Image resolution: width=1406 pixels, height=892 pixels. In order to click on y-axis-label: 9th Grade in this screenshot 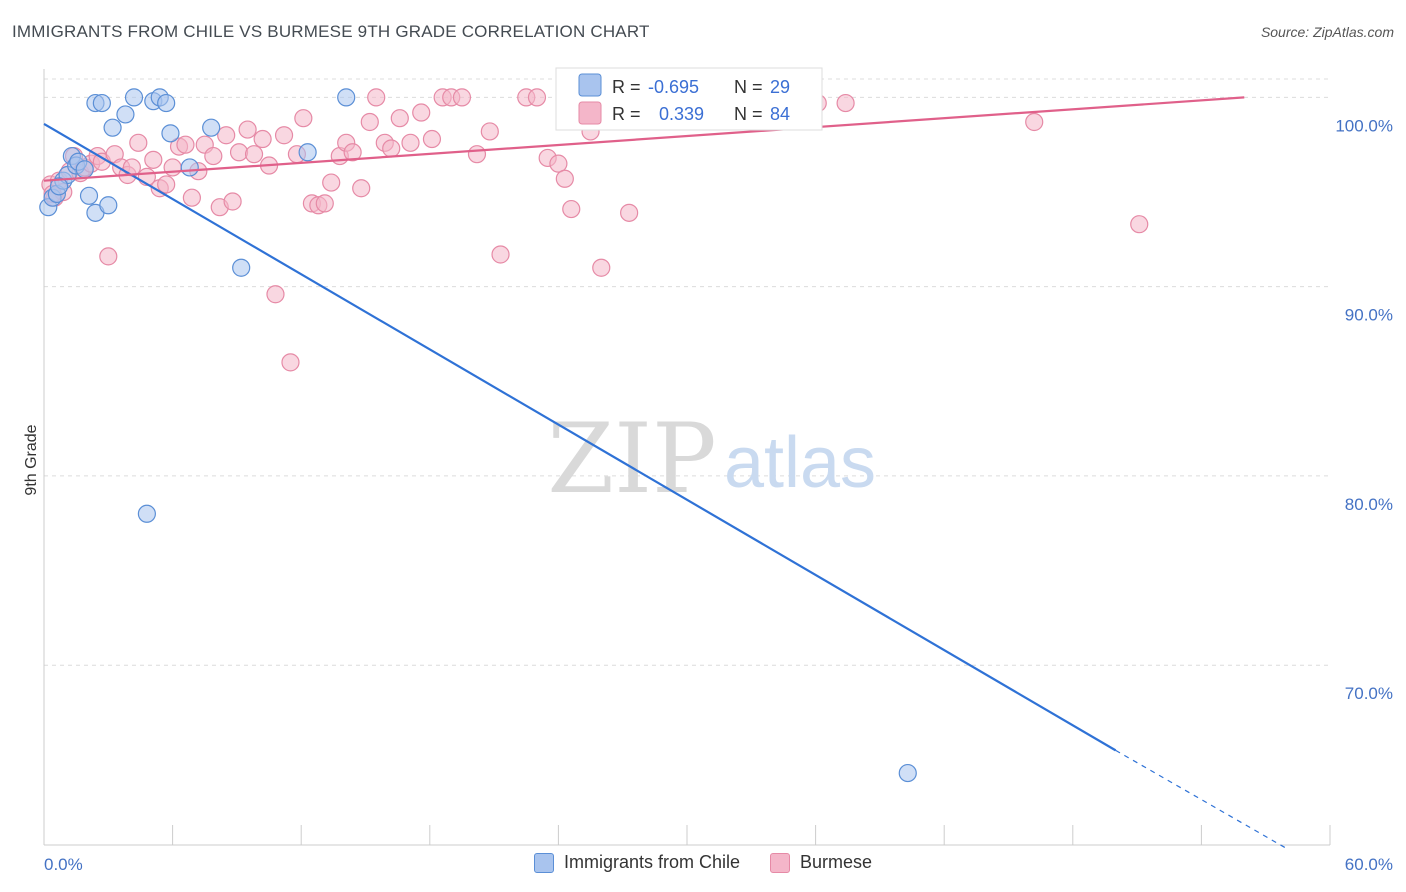, I will do `click(31, 459)`.